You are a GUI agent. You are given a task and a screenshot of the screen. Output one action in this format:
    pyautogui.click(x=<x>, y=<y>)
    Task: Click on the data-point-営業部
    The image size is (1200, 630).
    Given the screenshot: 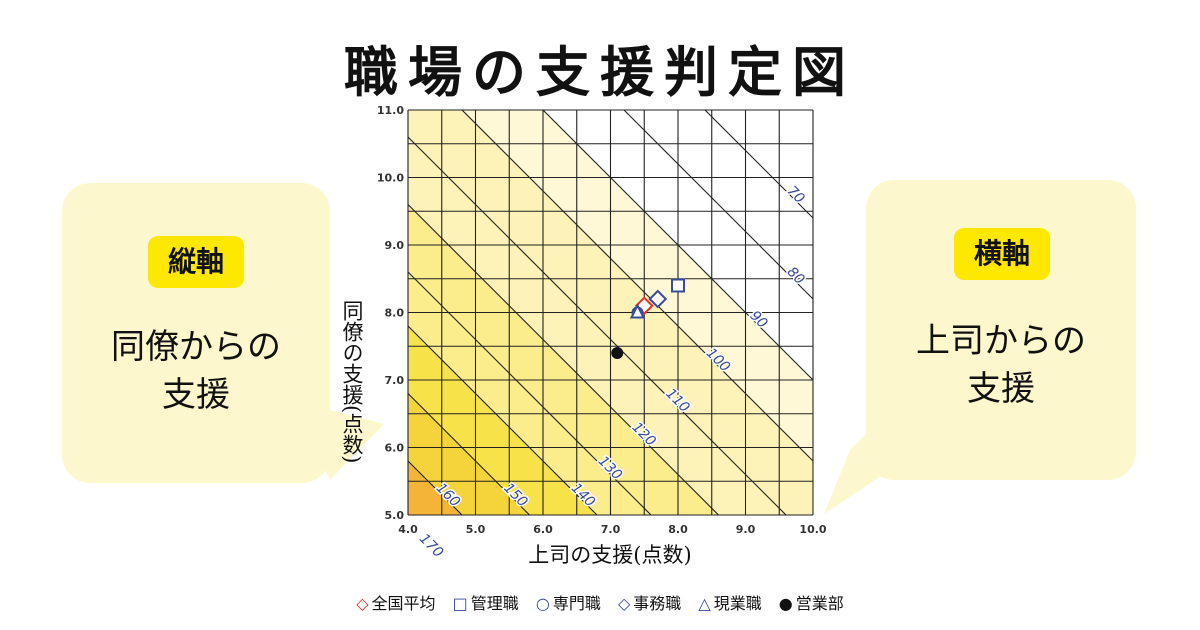 What is the action you would take?
    pyautogui.click(x=617, y=353)
    